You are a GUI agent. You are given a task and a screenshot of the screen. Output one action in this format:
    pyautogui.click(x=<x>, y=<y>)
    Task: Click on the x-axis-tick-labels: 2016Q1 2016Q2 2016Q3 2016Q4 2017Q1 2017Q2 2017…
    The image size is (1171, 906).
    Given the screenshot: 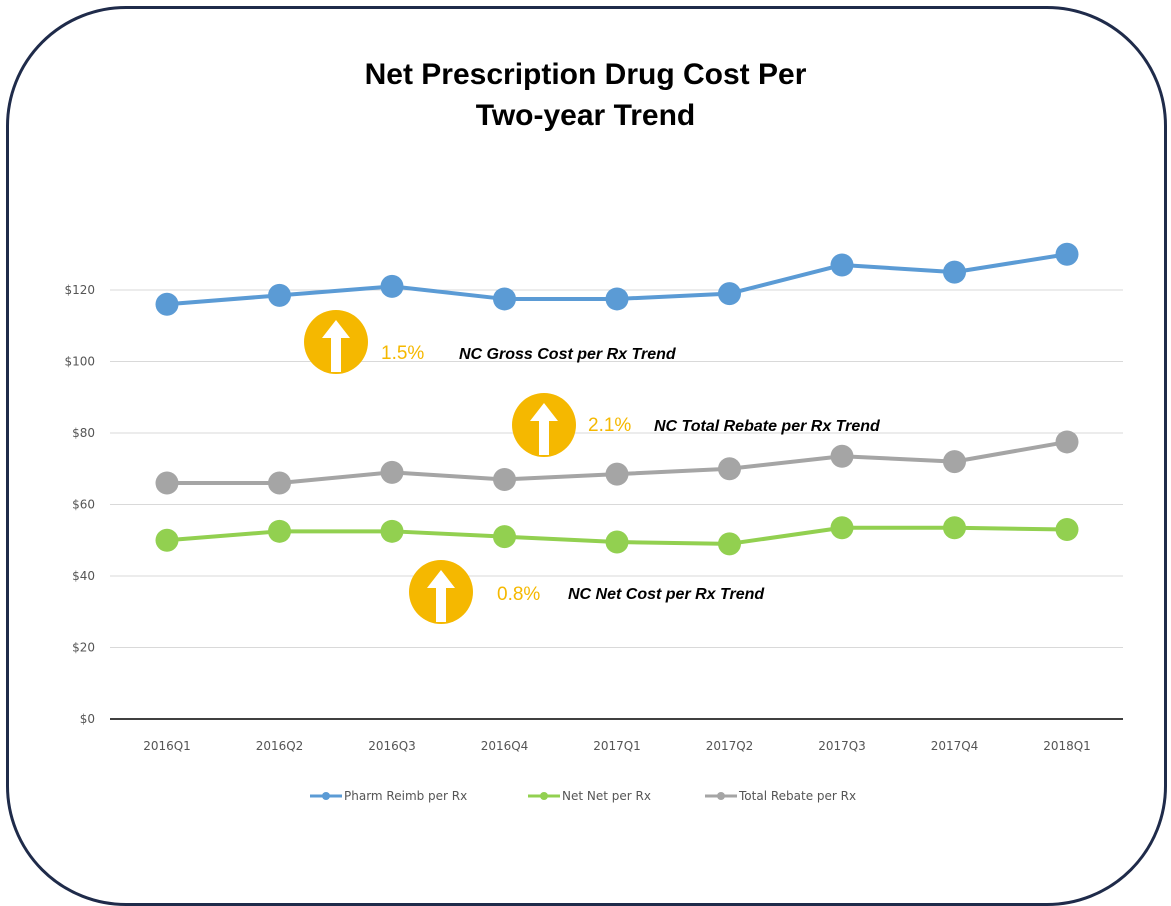 What is the action you would take?
    pyautogui.click(x=617, y=746)
    